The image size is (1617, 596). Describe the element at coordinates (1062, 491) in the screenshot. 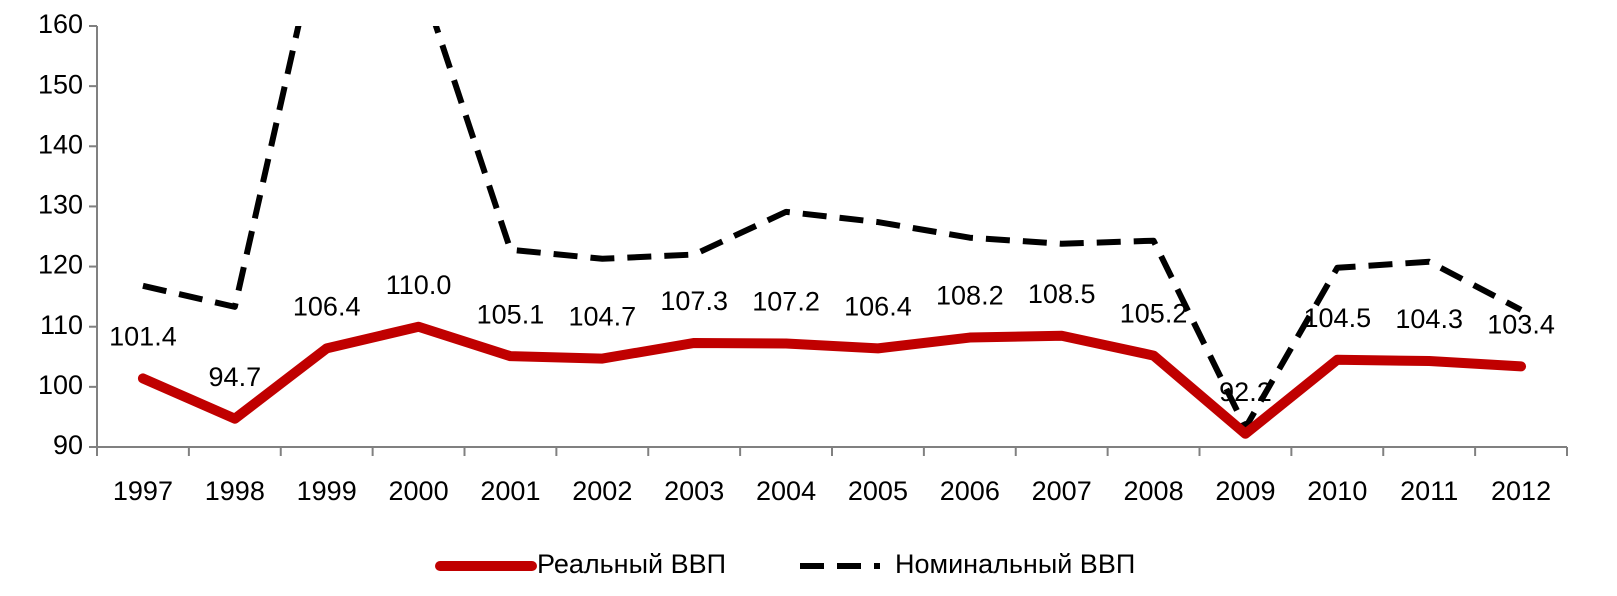

I see `x-tick-label: 2007` at that location.